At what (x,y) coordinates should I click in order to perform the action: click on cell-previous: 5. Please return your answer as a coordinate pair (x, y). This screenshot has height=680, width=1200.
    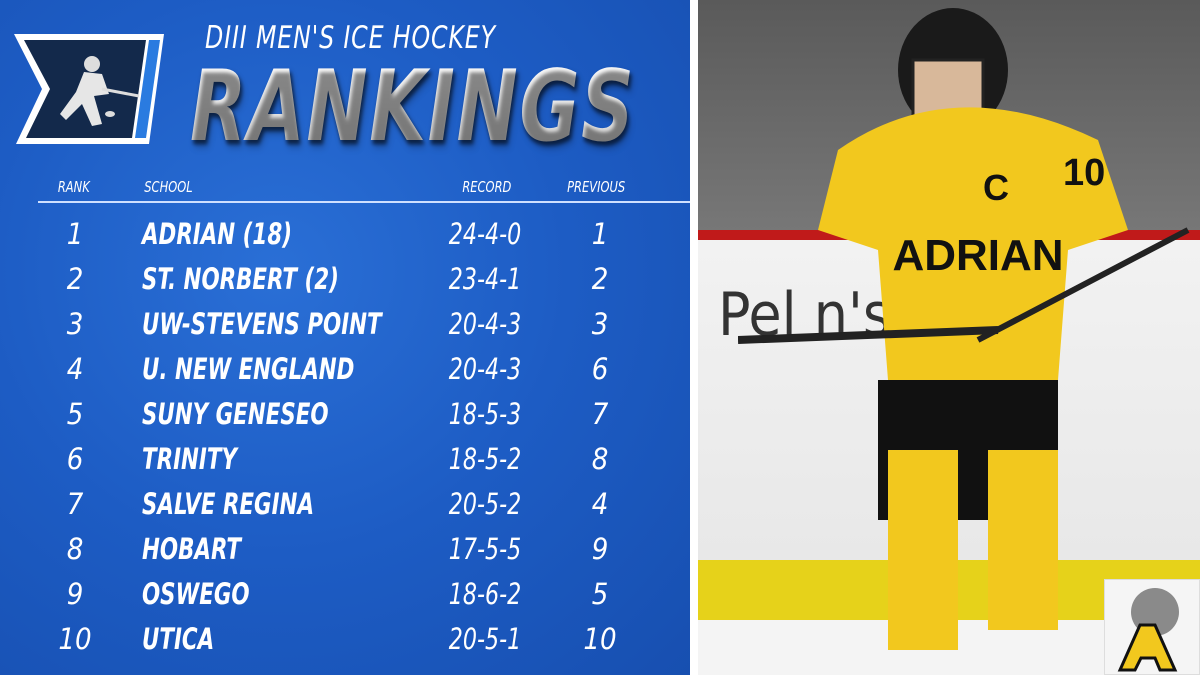
    Looking at the image, I should click on (600, 594).